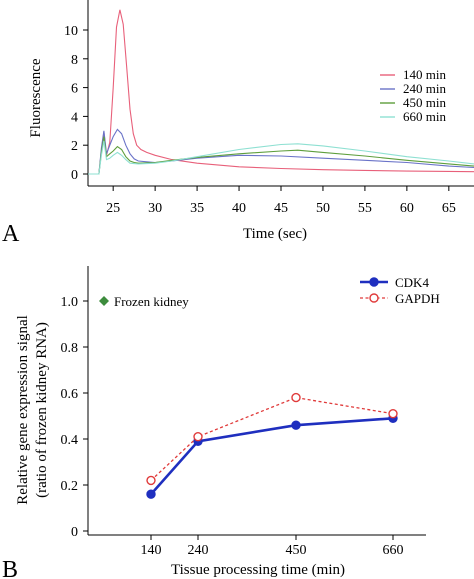 The width and height of the screenshot is (474, 579). What do you see at coordinates (449, 208) in the screenshot?
I see `x-tick-label: 65` at bounding box center [449, 208].